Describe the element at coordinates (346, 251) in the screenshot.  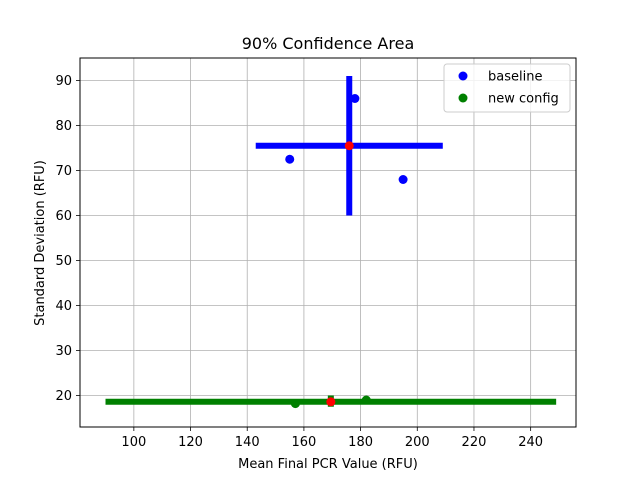
I see `data-points` at that location.